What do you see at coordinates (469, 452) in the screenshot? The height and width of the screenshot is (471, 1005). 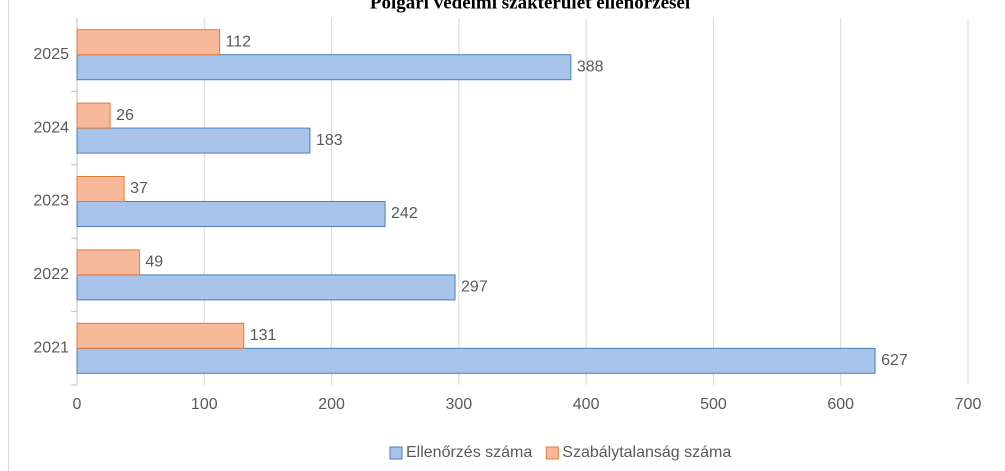 I see `legend-label: Ellenőrzés száma` at bounding box center [469, 452].